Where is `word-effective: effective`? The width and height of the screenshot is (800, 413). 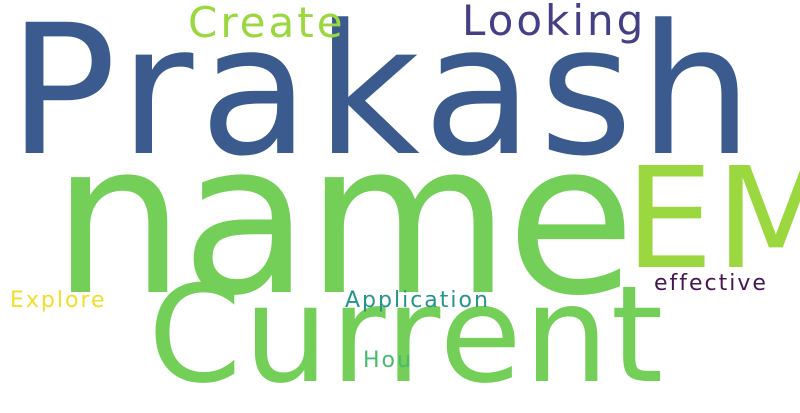
word-effective: effective is located at coordinates (711, 283).